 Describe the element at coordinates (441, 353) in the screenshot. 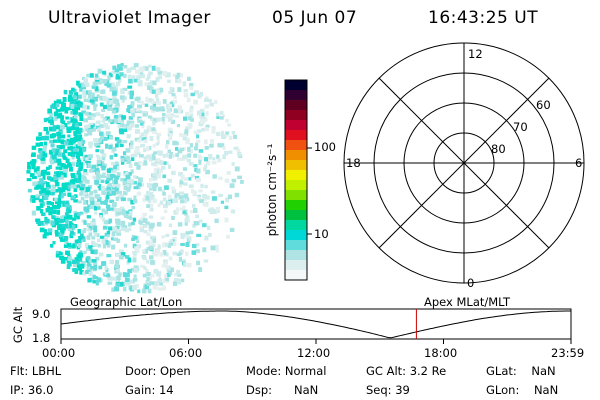

I see `time-tick-1800: 18:00` at that location.